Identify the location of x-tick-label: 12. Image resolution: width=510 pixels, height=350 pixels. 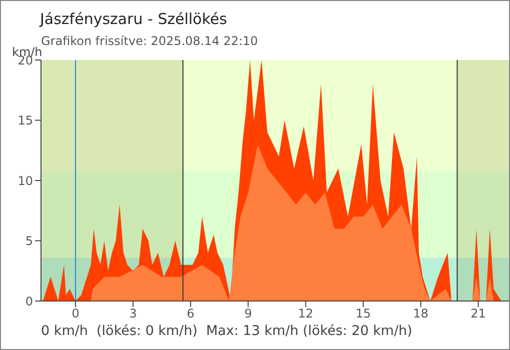
(306, 313).